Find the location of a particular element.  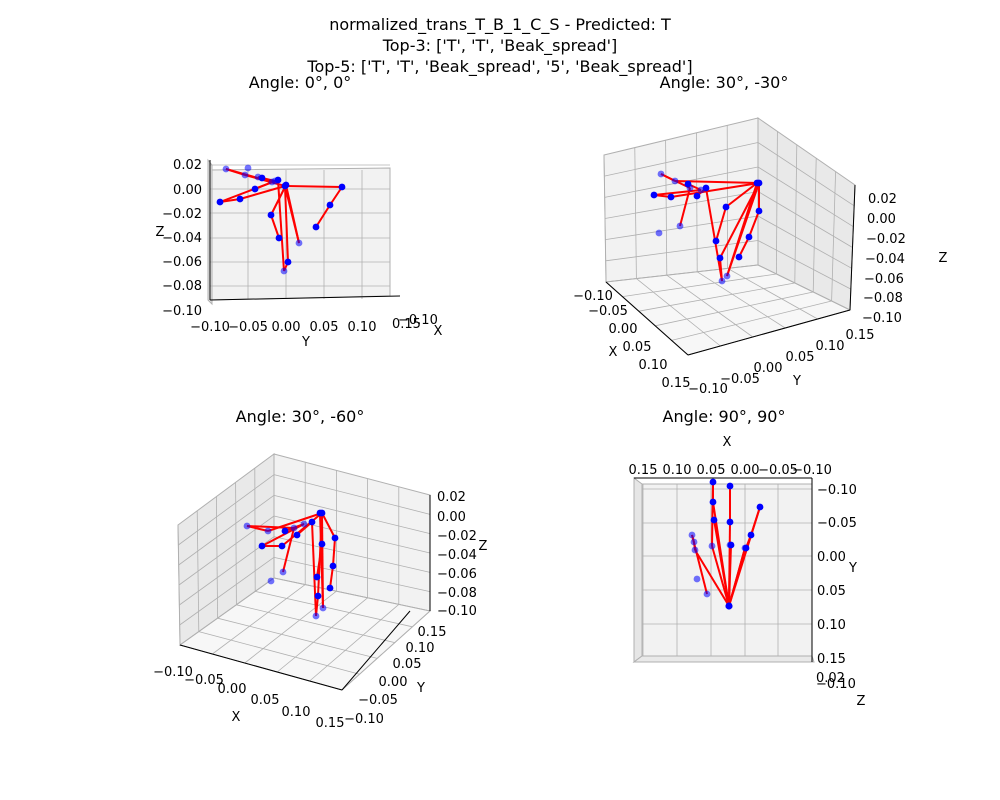

panel-1-hand is located at coordinates (281, 219).